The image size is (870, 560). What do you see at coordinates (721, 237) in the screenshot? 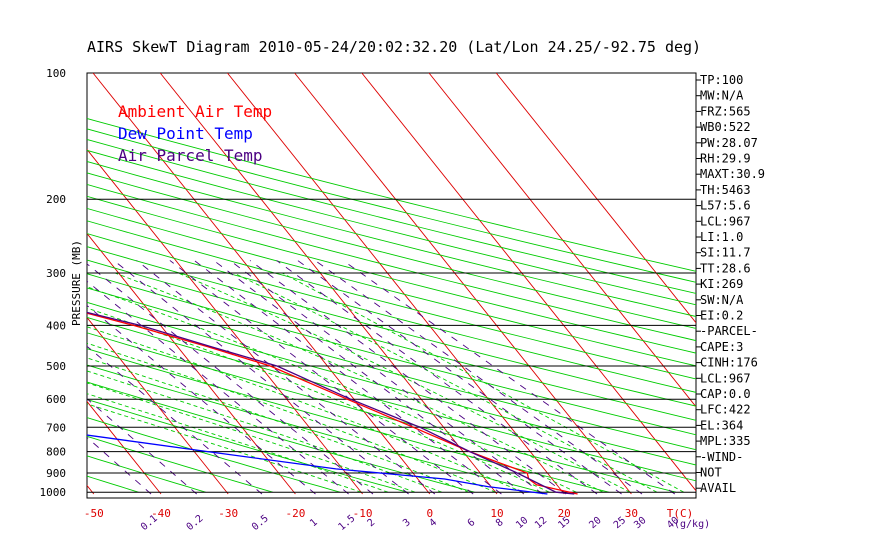
I see `panel-item: LI:1.0` at bounding box center [721, 237].